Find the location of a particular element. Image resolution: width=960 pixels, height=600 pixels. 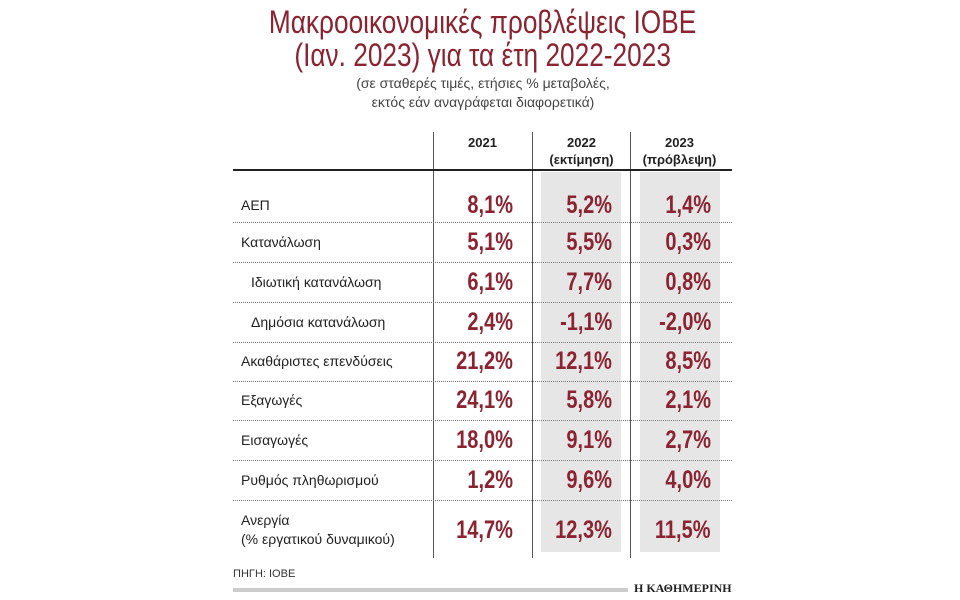

column-year: 2023 is located at coordinates (679, 142).